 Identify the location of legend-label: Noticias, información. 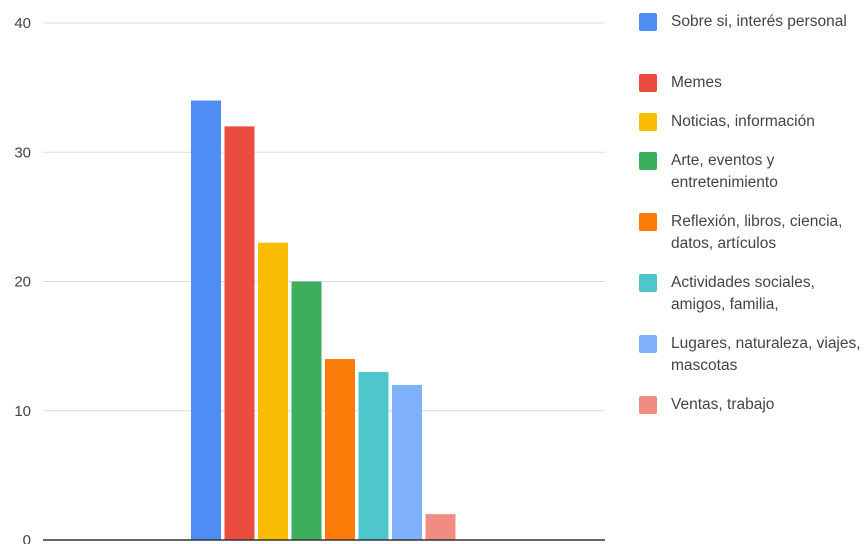
(743, 121).